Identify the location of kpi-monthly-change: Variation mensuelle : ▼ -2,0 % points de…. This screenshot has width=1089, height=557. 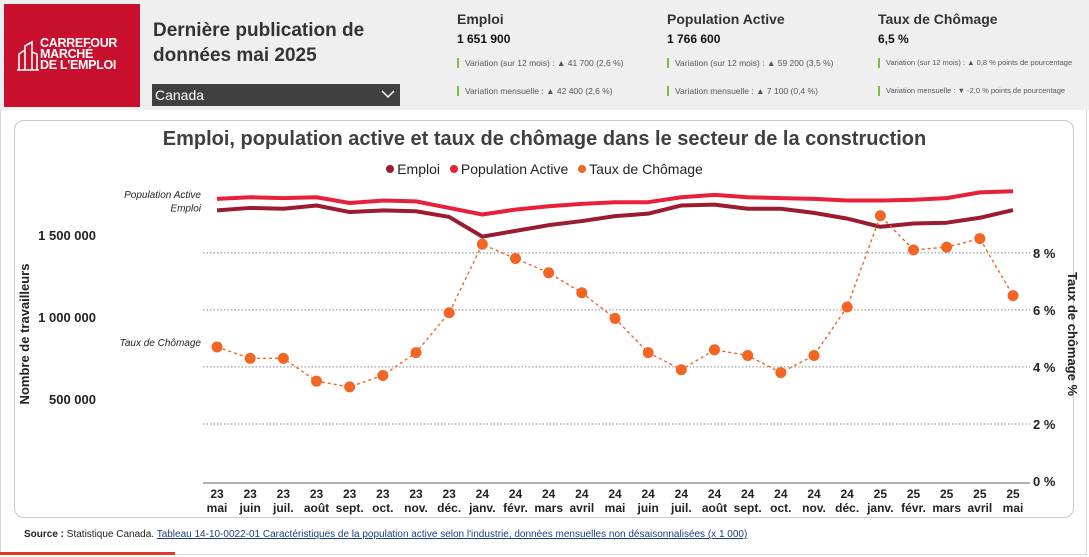
(971, 91).